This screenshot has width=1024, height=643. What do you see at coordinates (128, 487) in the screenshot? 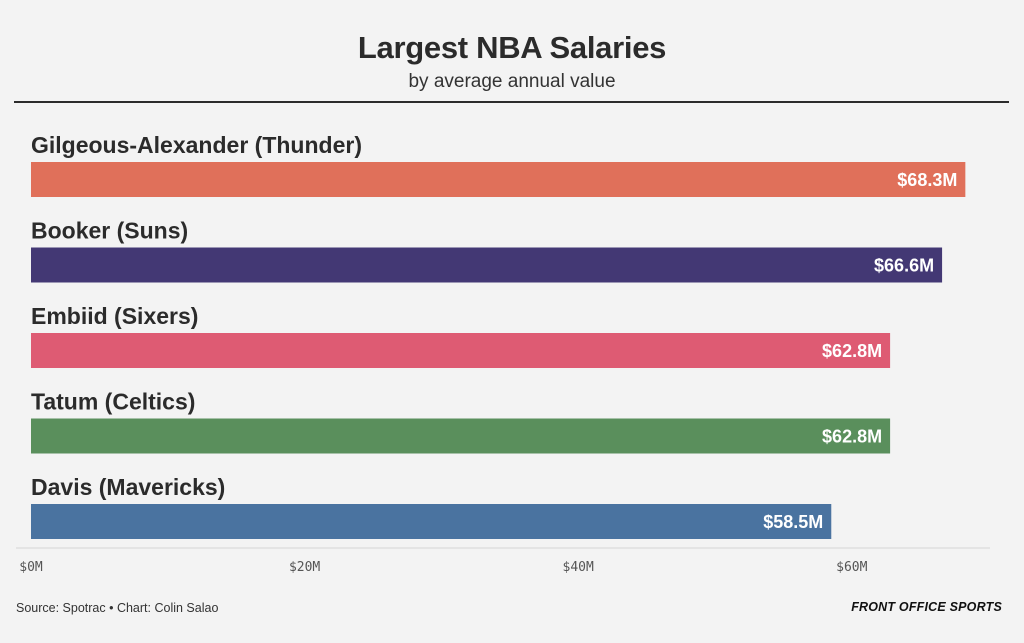
I see `category-label: Davis (Mavericks)` at bounding box center [128, 487].